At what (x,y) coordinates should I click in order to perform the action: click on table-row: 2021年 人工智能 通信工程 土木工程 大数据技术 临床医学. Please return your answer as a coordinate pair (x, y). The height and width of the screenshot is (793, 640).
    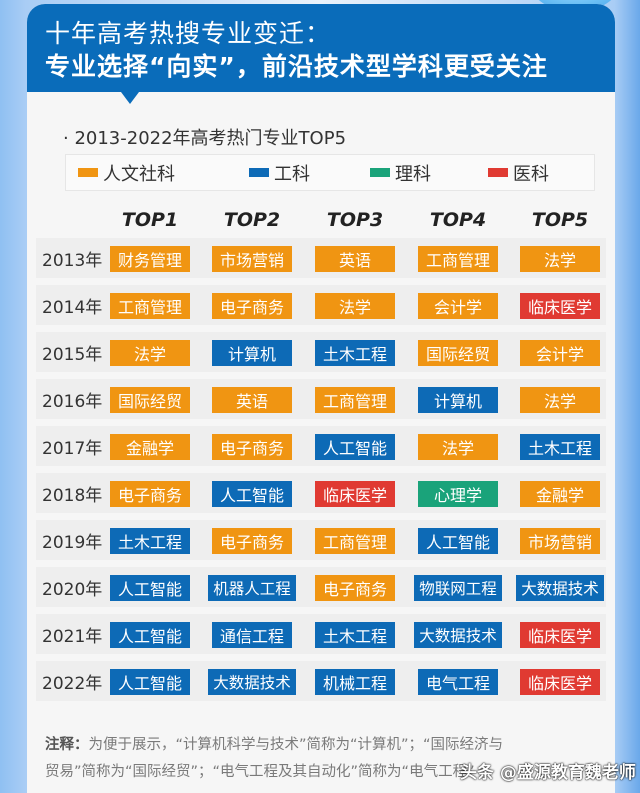
    Looking at the image, I should click on (321, 634).